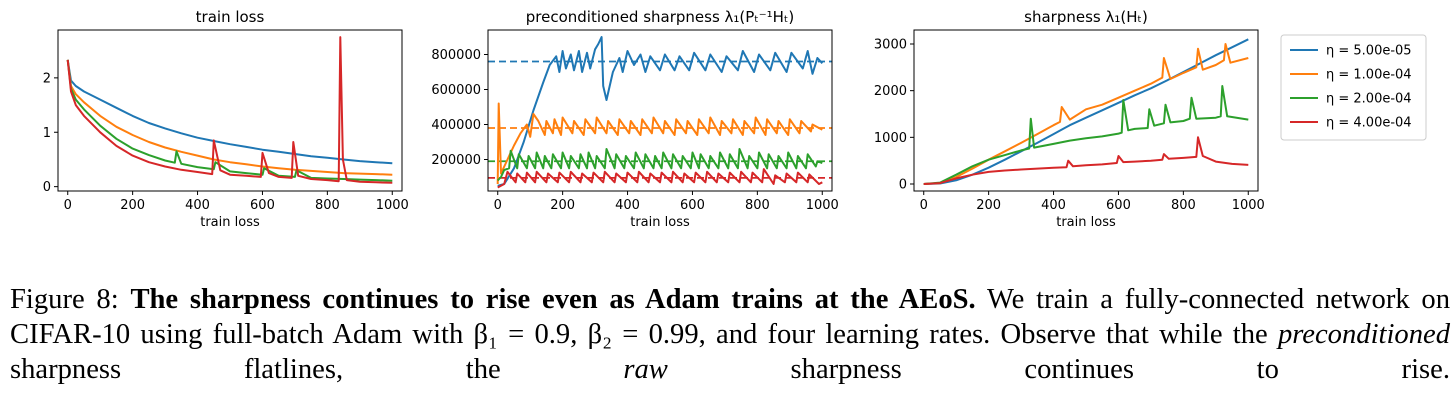 Image resolution: width=1456 pixels, height=411 pixels. What do you see at coordinates (456, 125) in the screenshot?
I see `y-tick-label: 400000` at bounding box center [456, 125].